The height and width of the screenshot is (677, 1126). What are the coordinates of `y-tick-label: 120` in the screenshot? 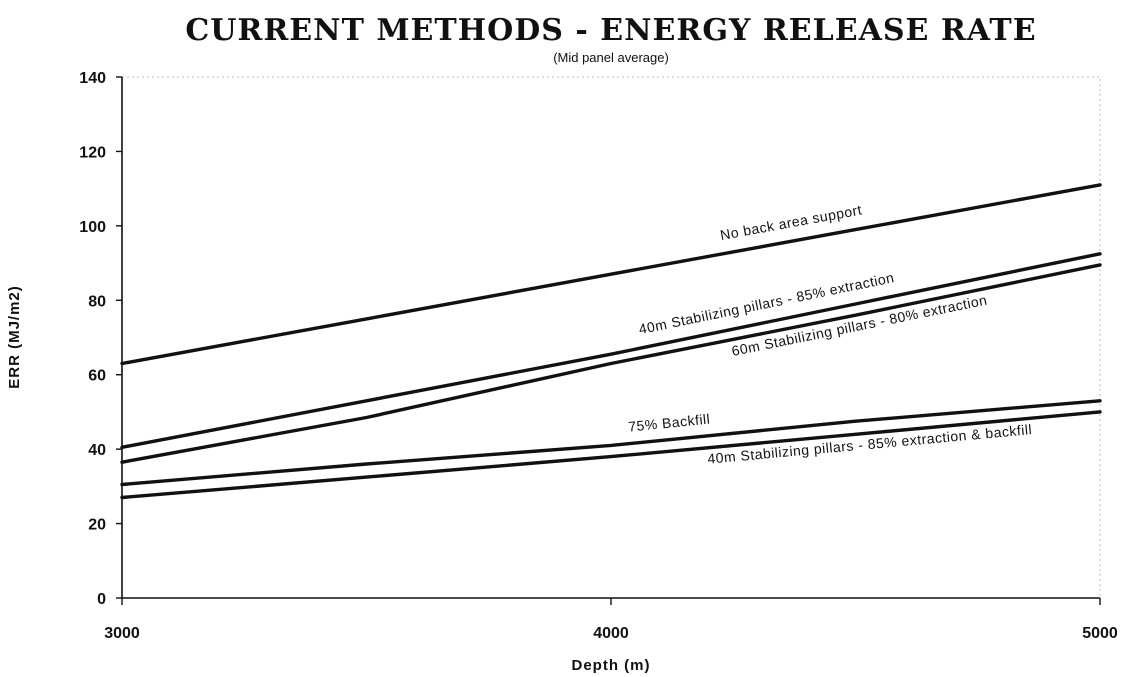 It's located at (92, 152).